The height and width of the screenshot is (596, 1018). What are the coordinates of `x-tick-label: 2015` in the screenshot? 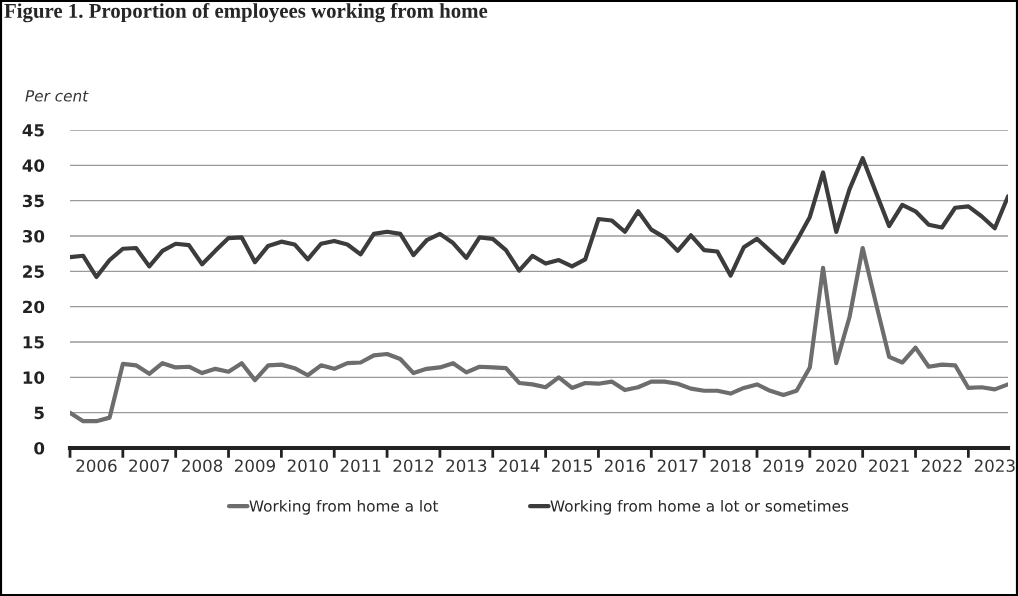 It's located at (572, 466).